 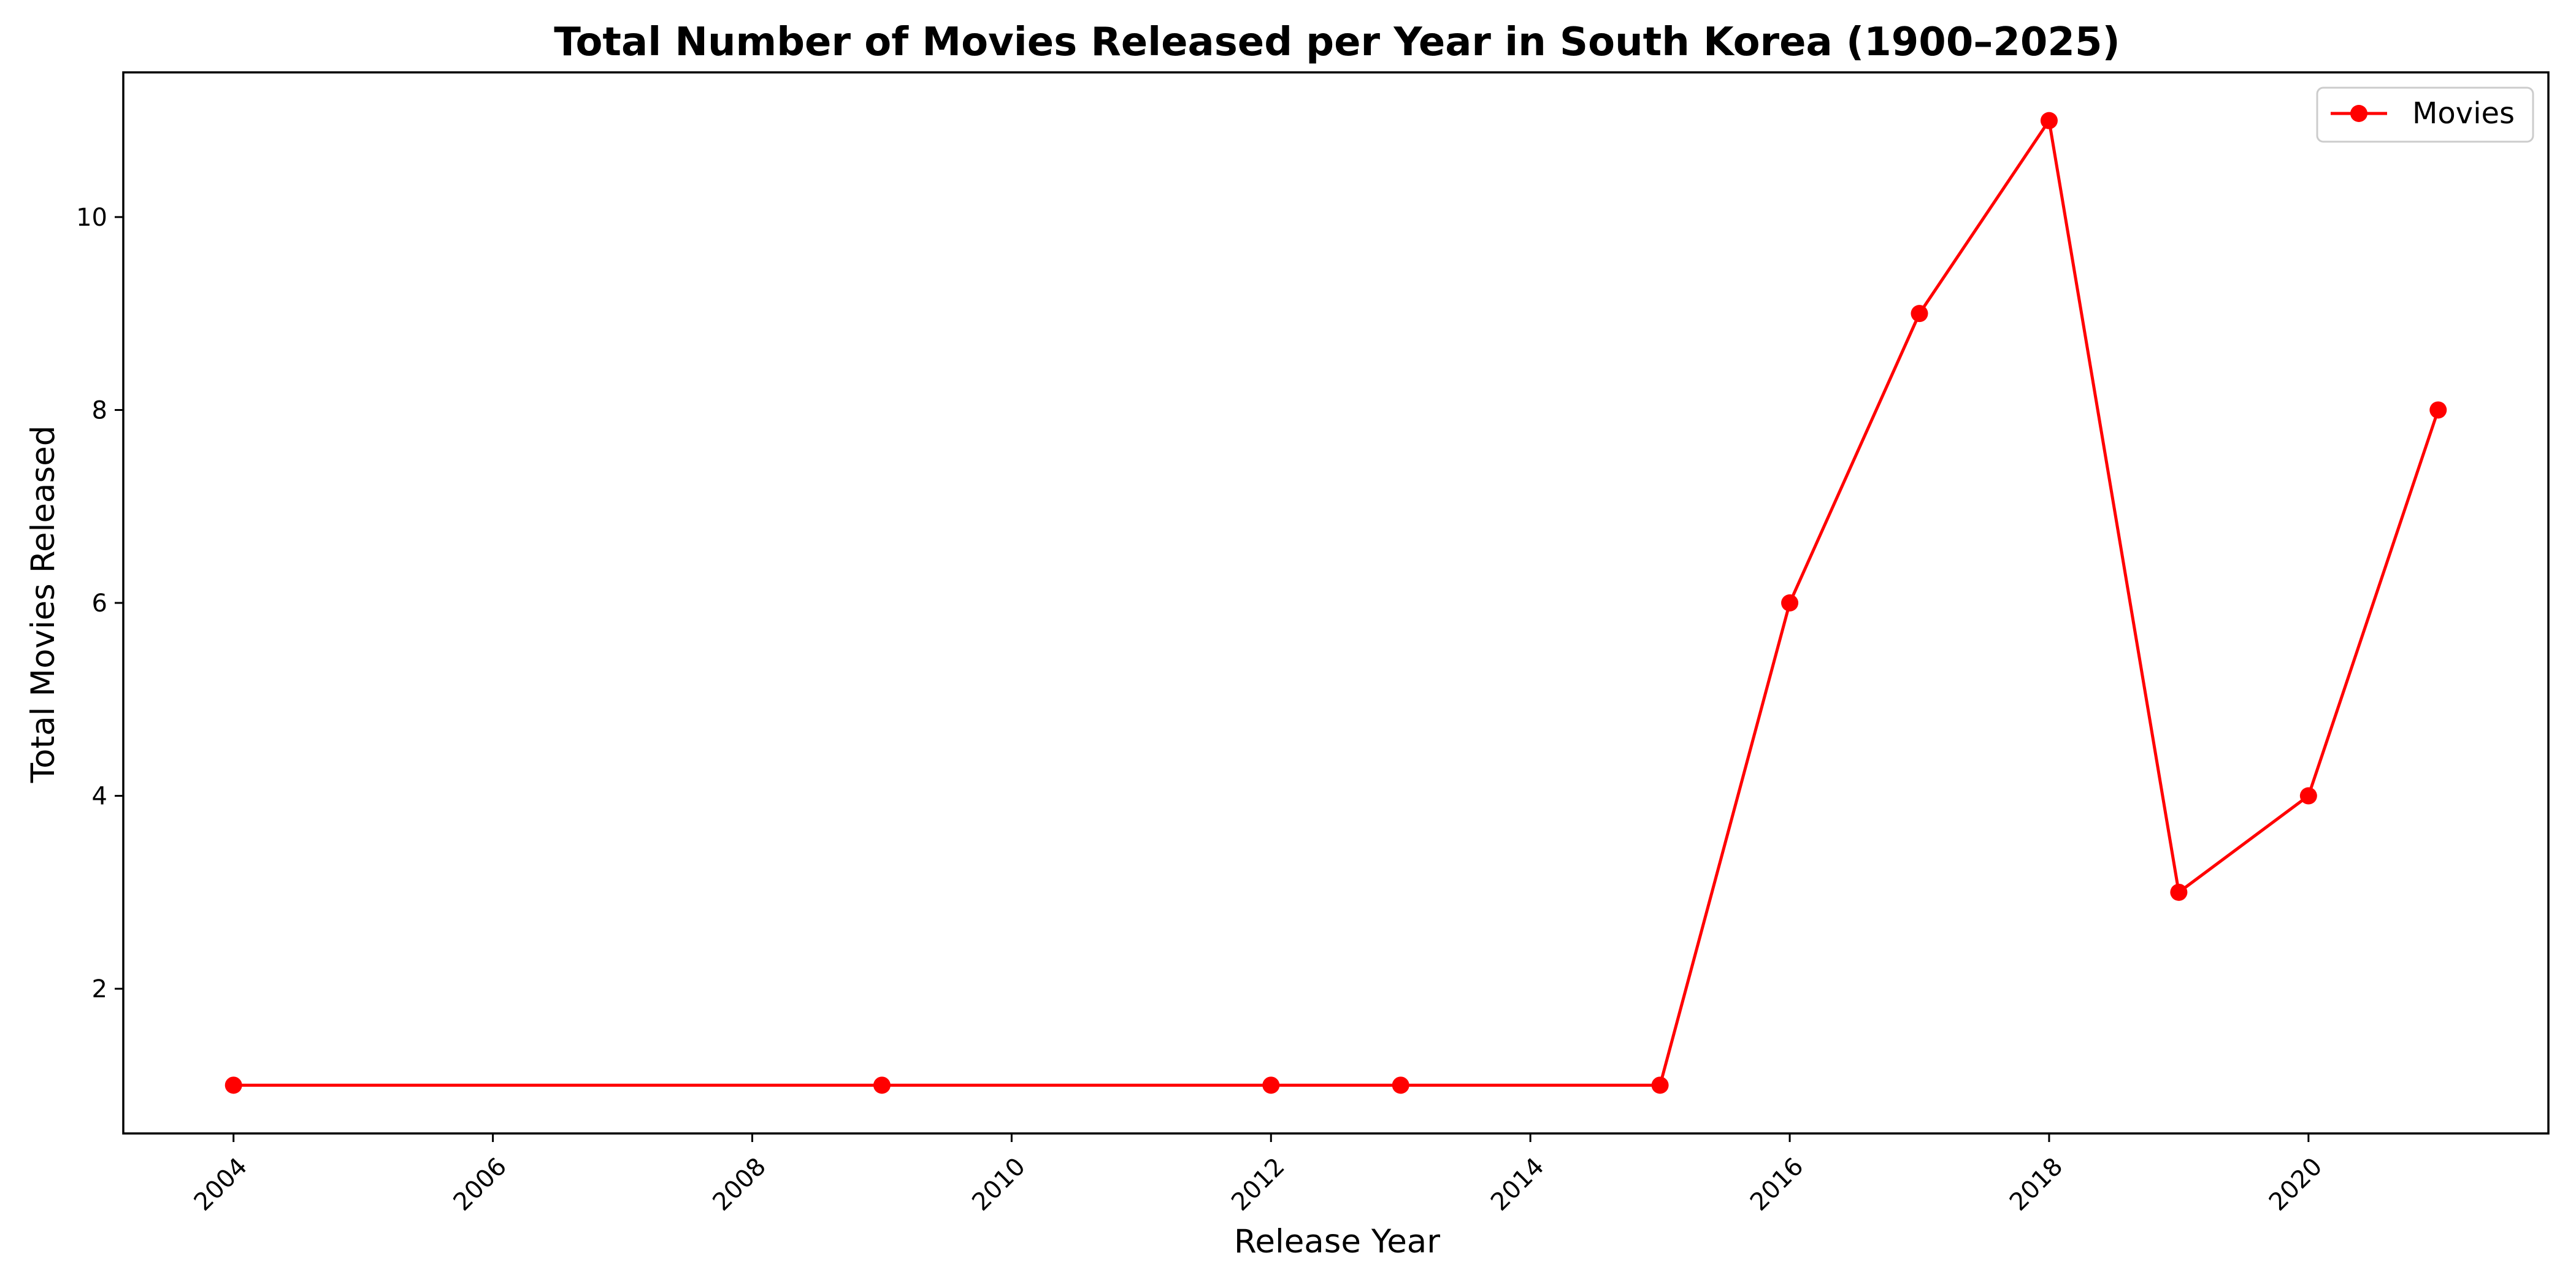 I want to click on y-tick-label: 2, so click(x=99, y=989).